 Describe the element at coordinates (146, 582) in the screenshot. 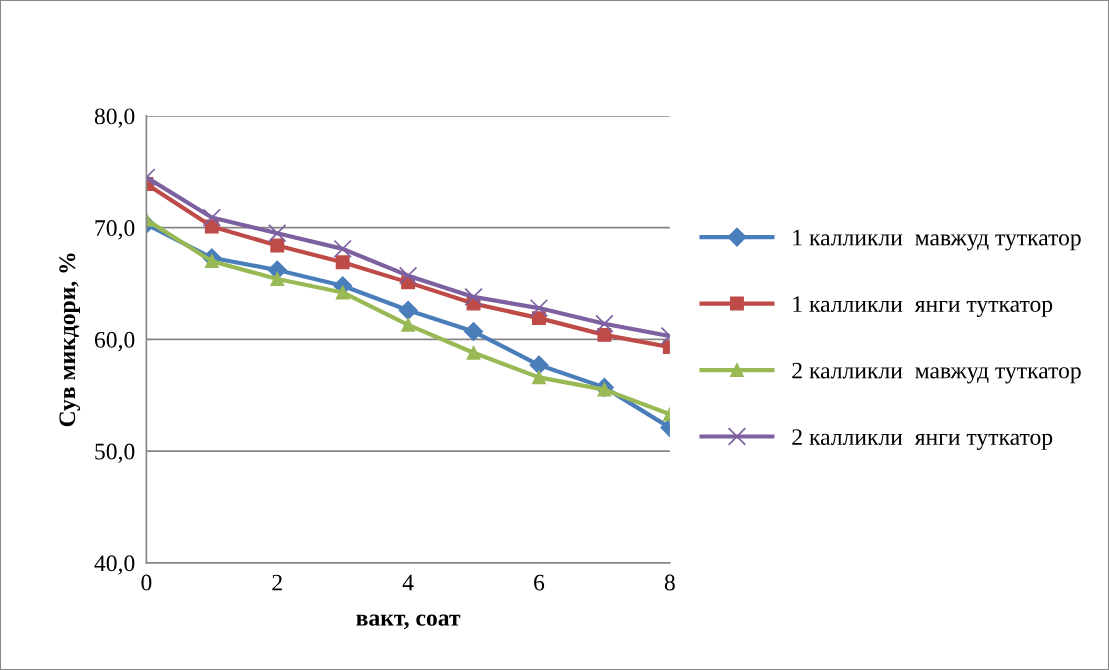

I see `x-tick-label: 0` at that location.